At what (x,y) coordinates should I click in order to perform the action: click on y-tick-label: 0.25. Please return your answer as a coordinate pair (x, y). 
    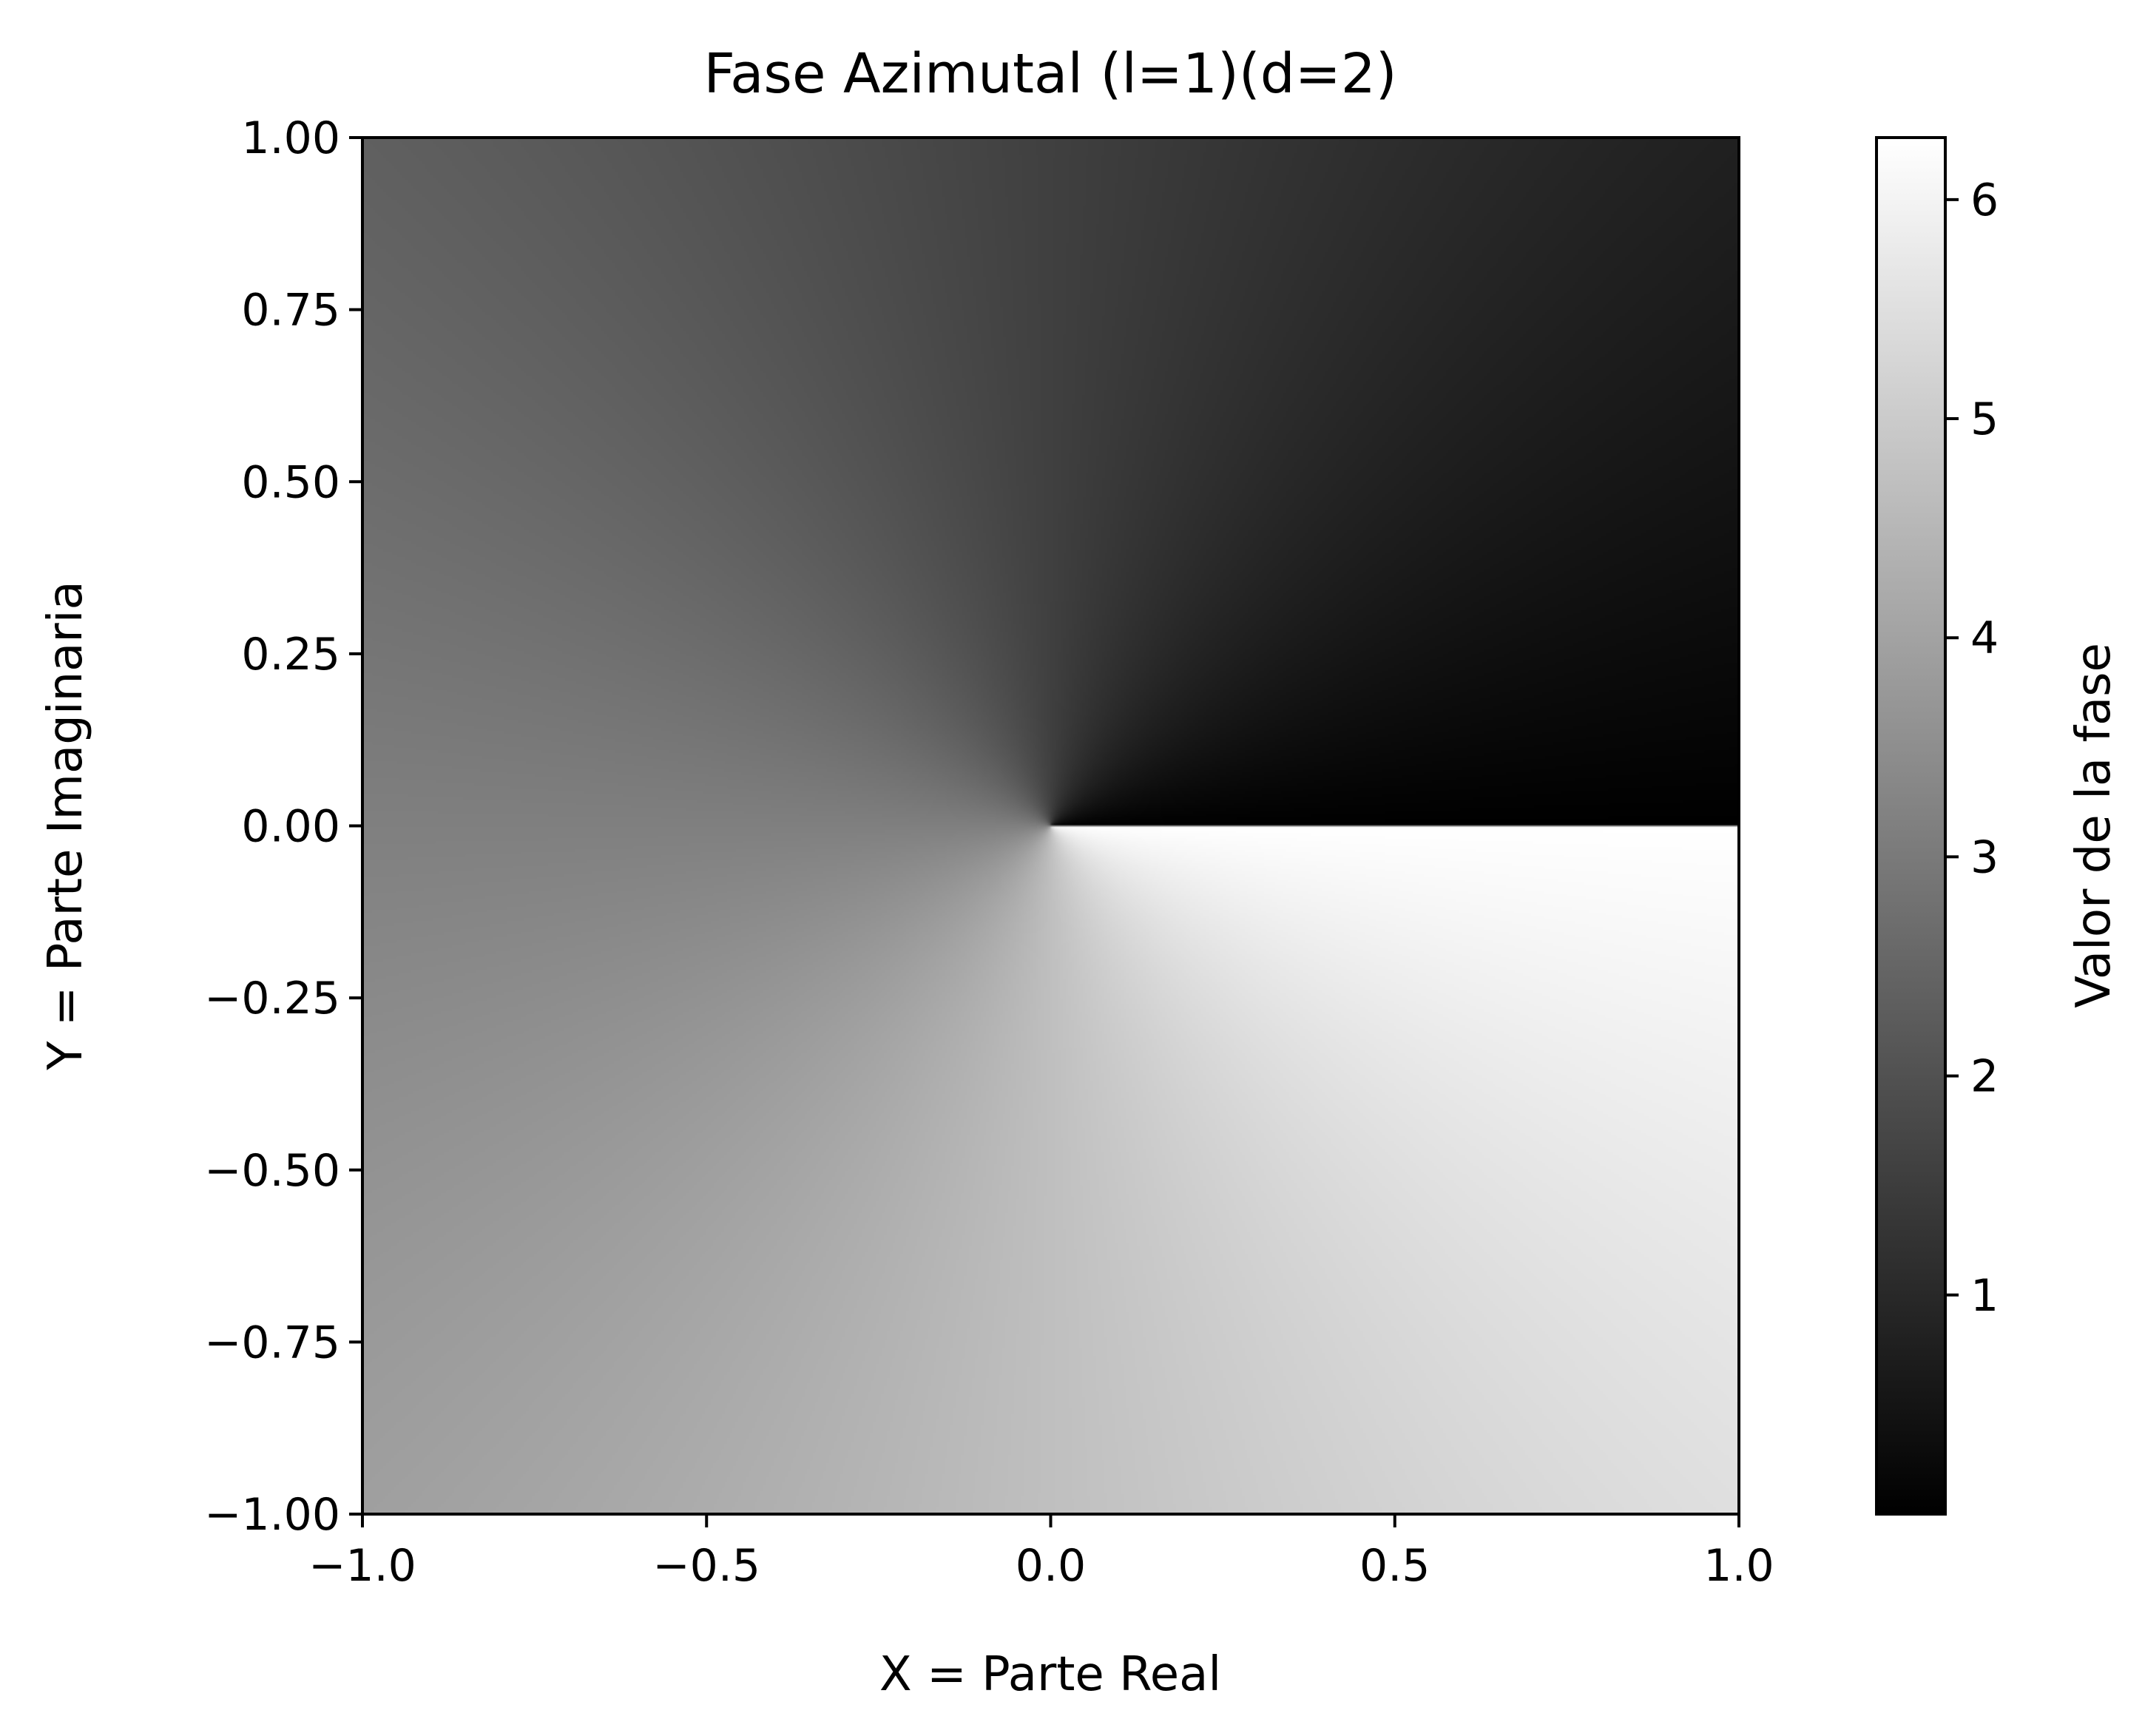
    Looking at the image, I should click on (290, 654).